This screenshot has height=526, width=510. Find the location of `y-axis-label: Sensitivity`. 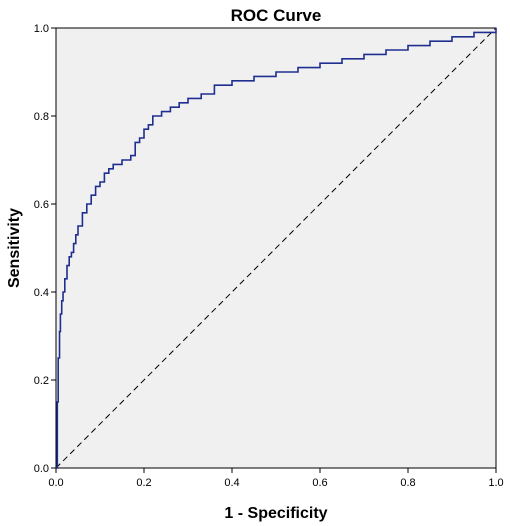

y-axis-label: Sensitivity is located at coordinates (14, 248).